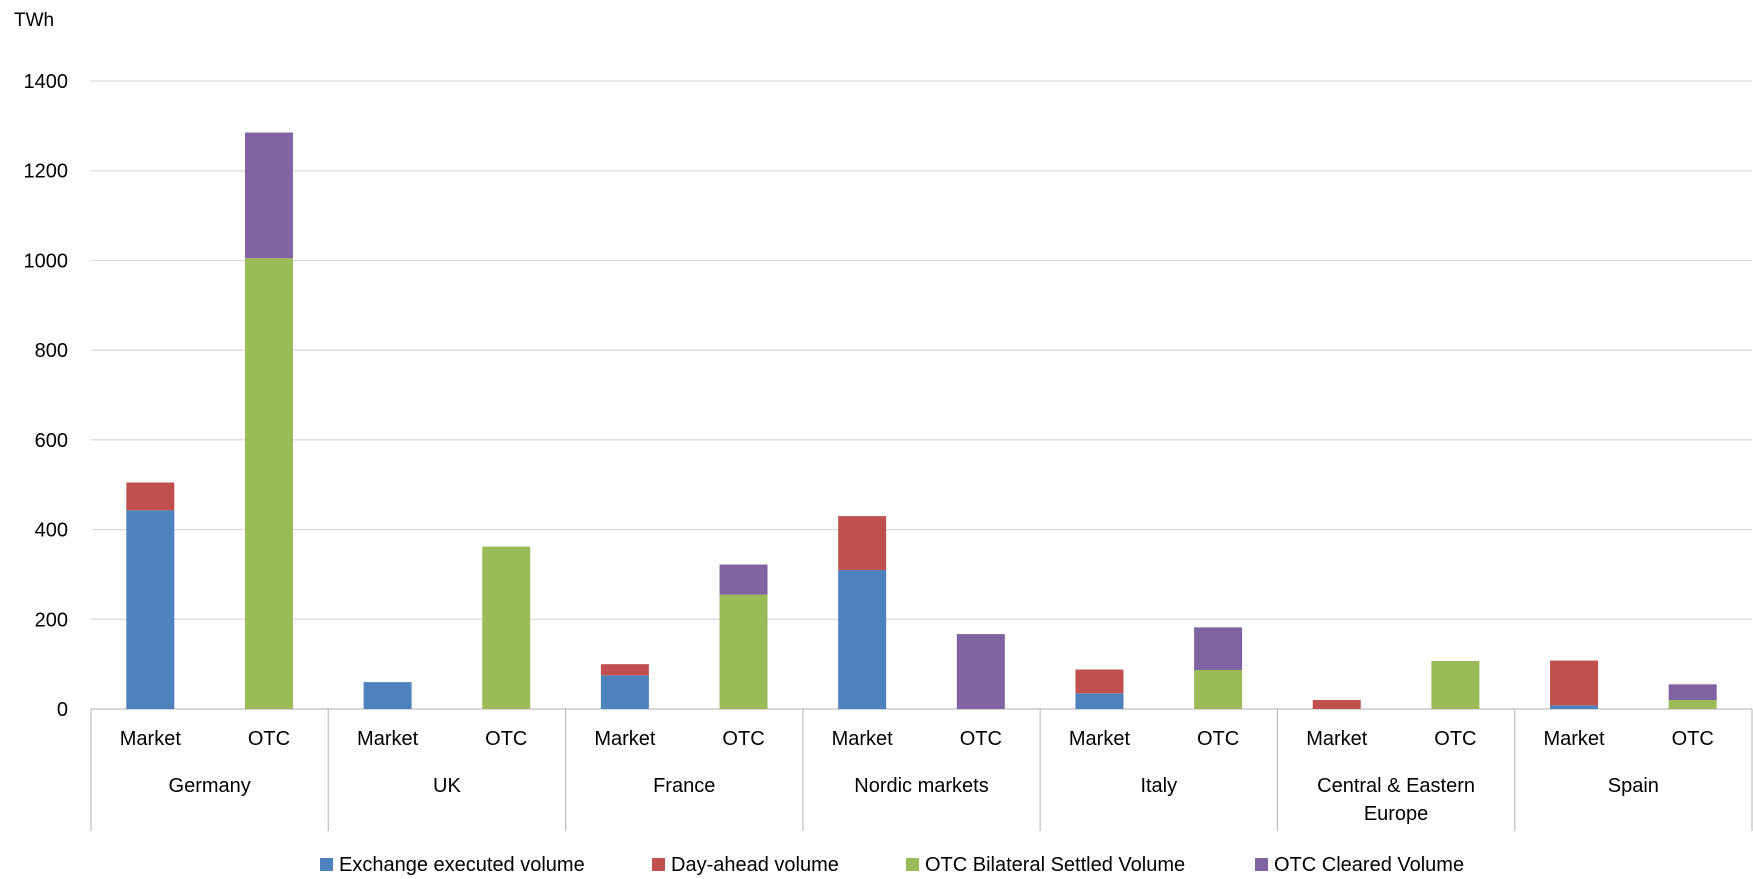  Describe the element at coordinates (921, 786) in the screenshot. I see `x-group-label: Nordic markets` at that location.